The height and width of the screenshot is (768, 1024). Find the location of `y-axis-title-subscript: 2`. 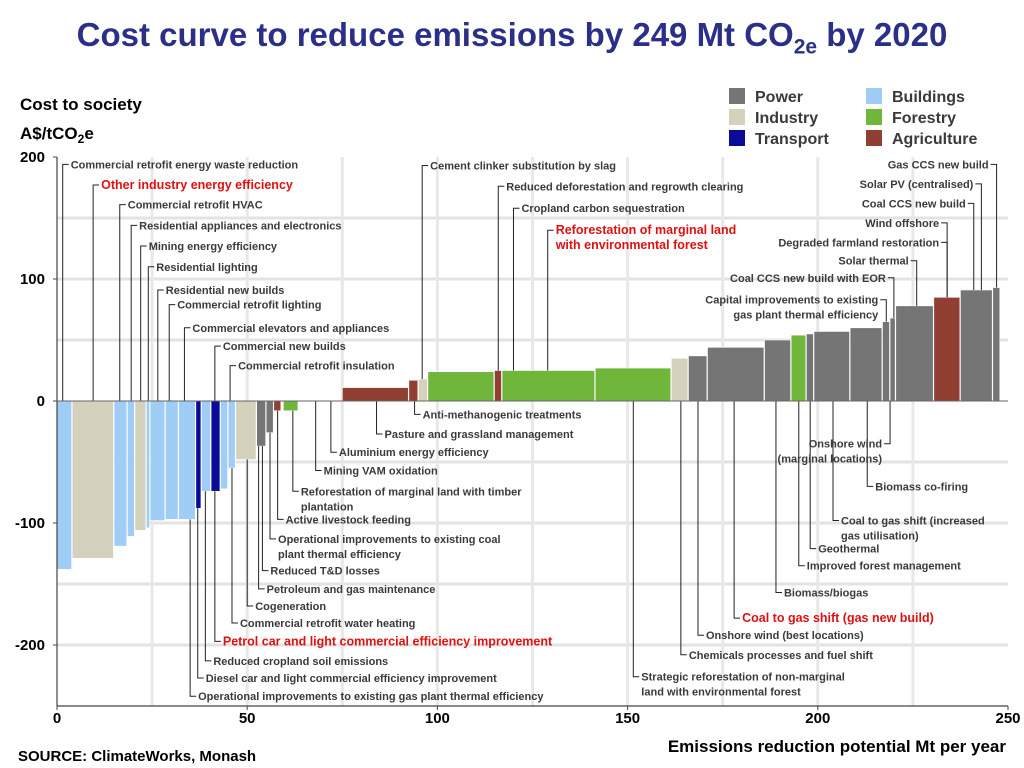

y-axis-title-subscript: 2 is located at coordinates (81, 139).